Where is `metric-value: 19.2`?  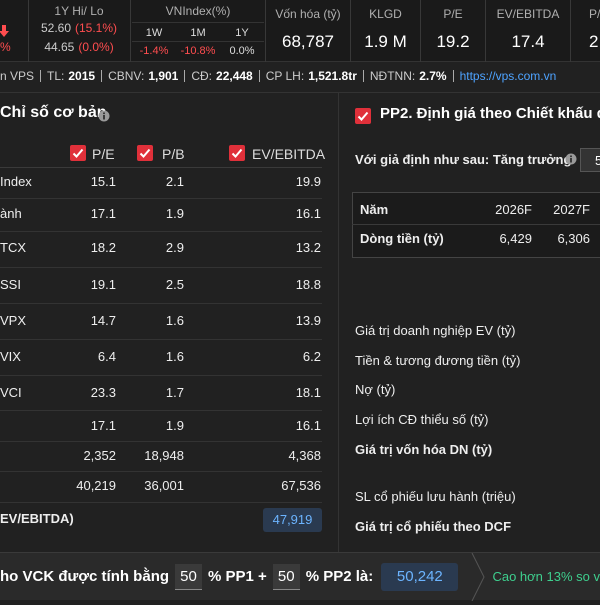
metric-value: 19.2 is located at coordinates (453, 41).